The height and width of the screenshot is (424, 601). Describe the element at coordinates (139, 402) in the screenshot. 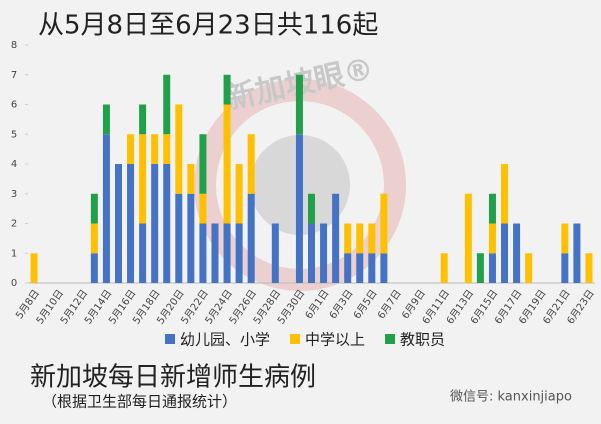

I see `note: （根据卫生部每日通报统计）` at that location.